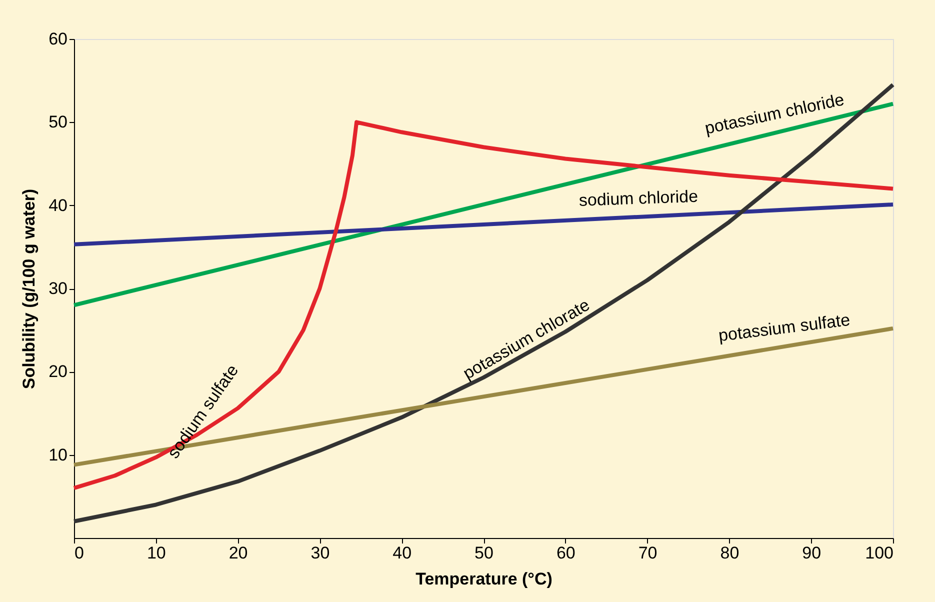 The height and width of the screenshot is (602, 935). I want to click on y-tick-label: 10, so click(58, 454).